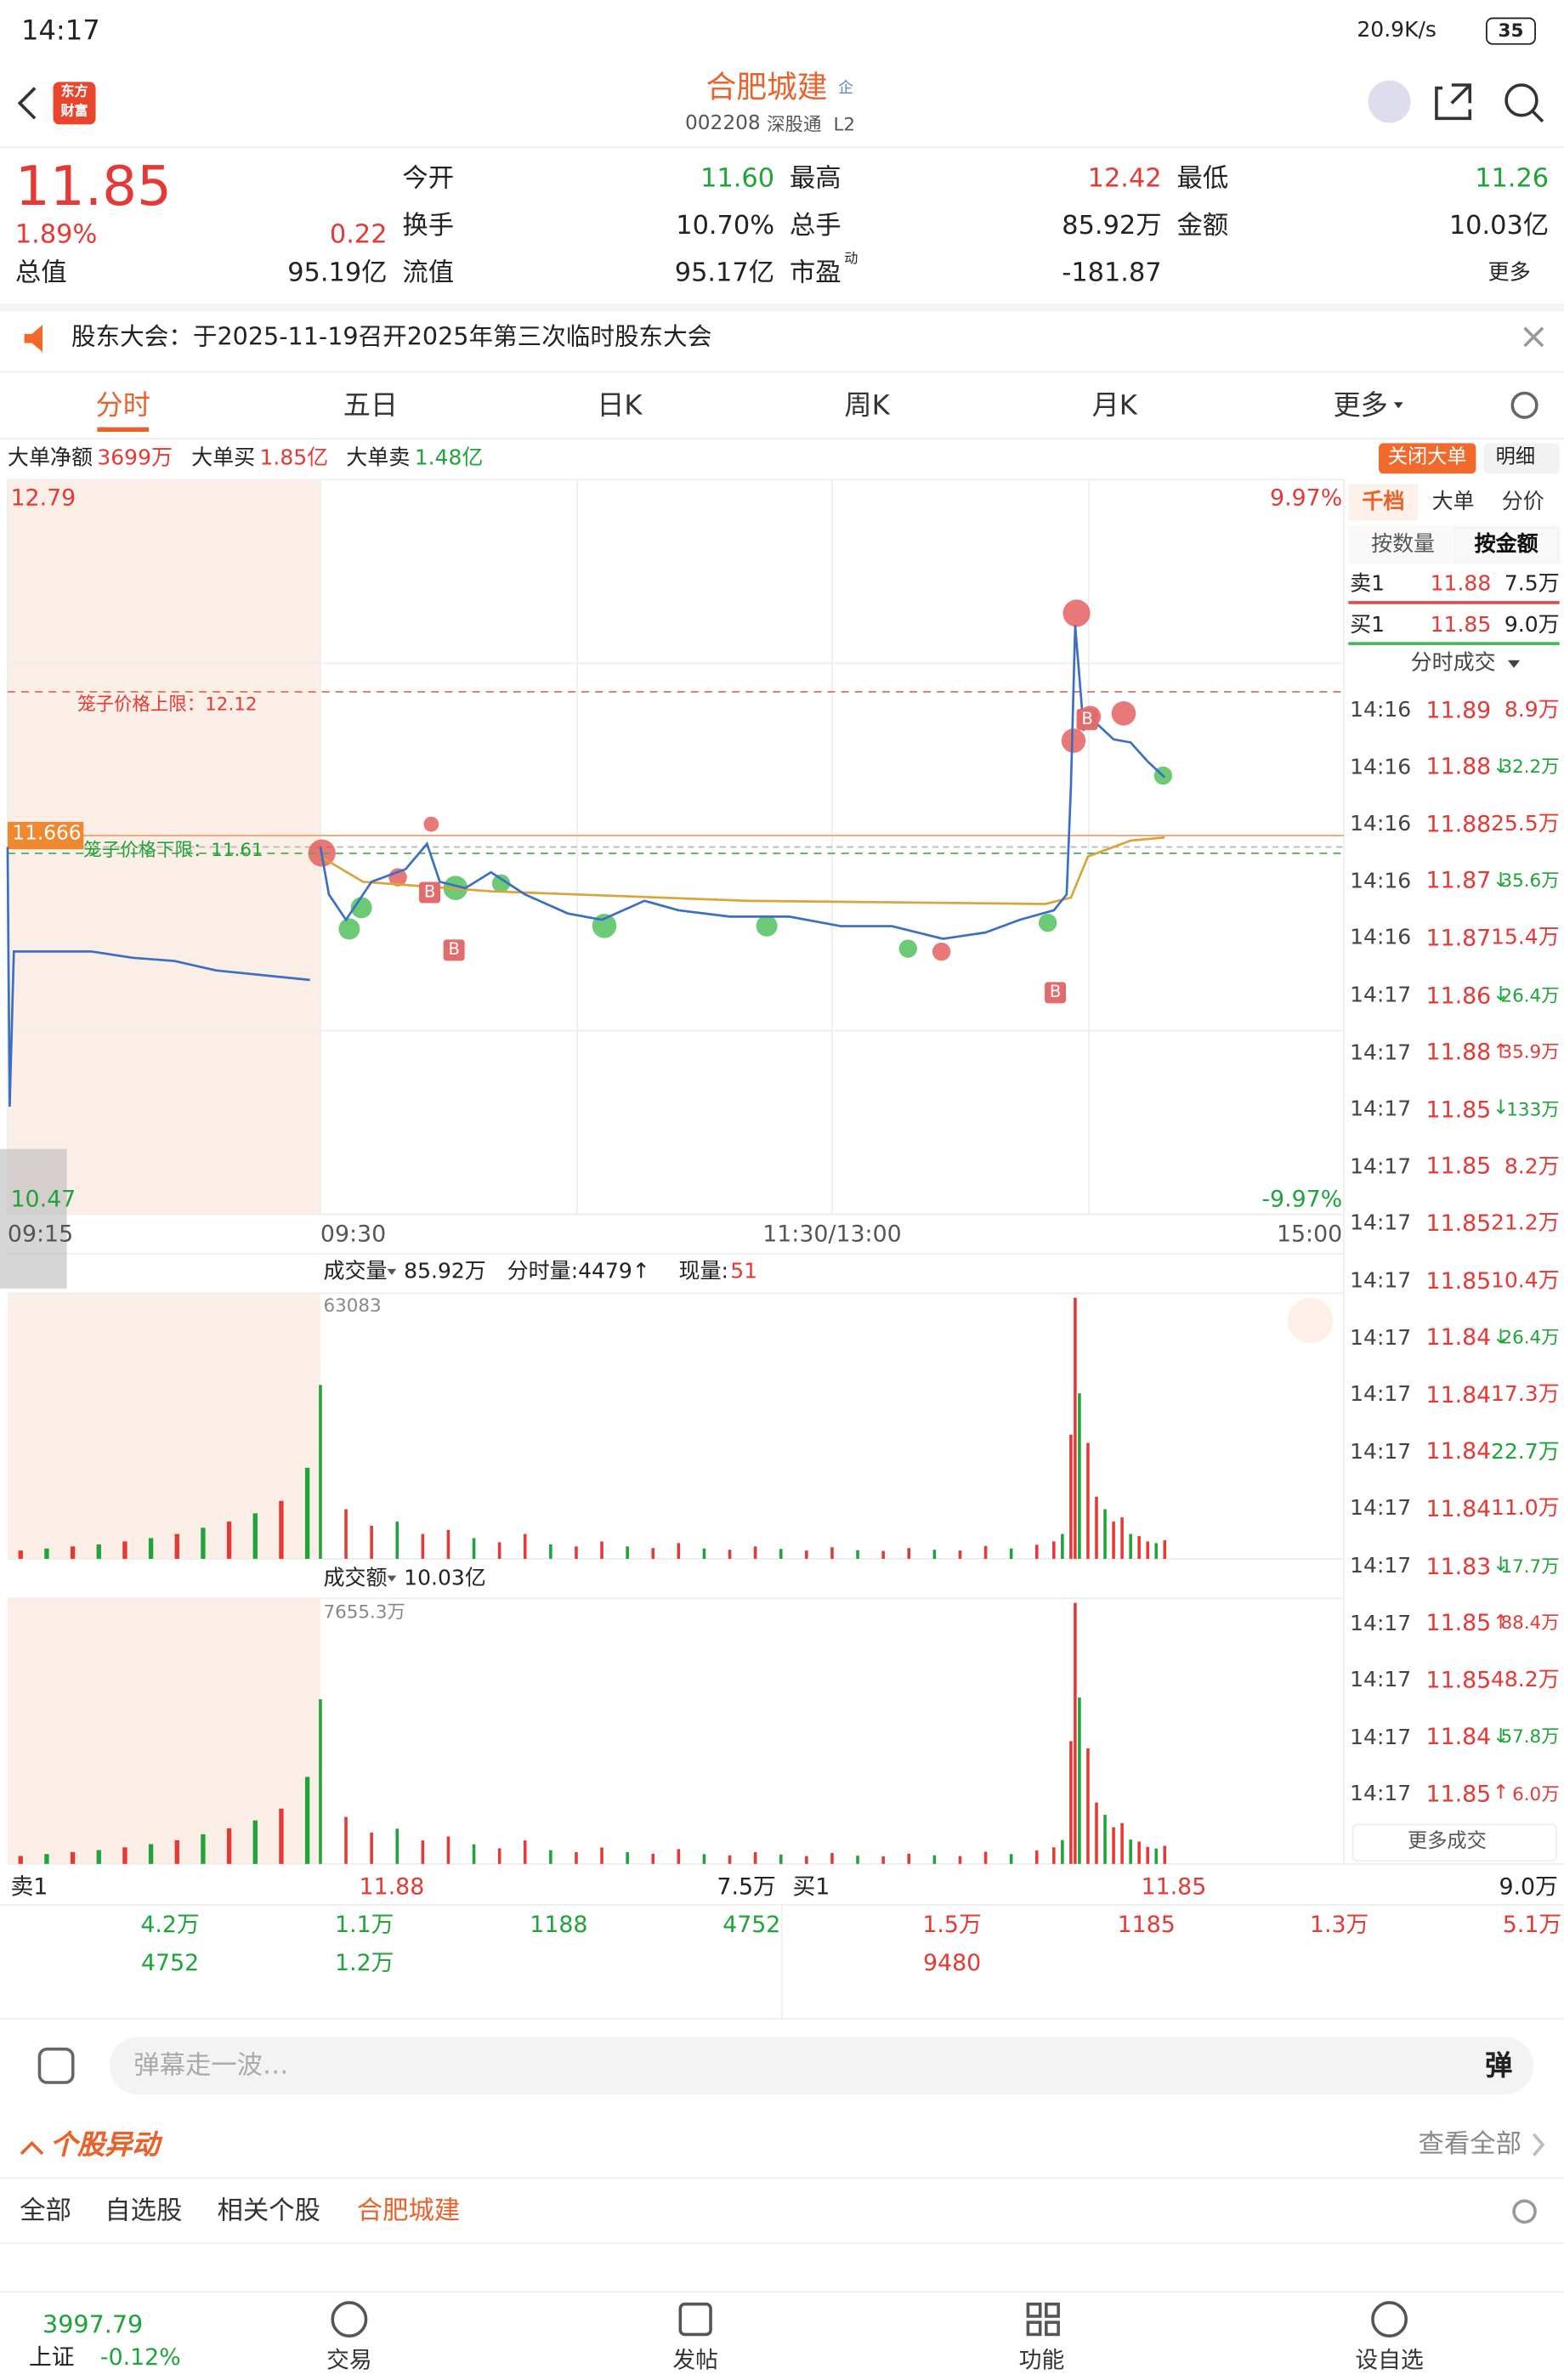  What do you see at coordinates (1515, 457) in the screenshot?
I see `detail-label: 明细` at bounding box center [1515, 457].